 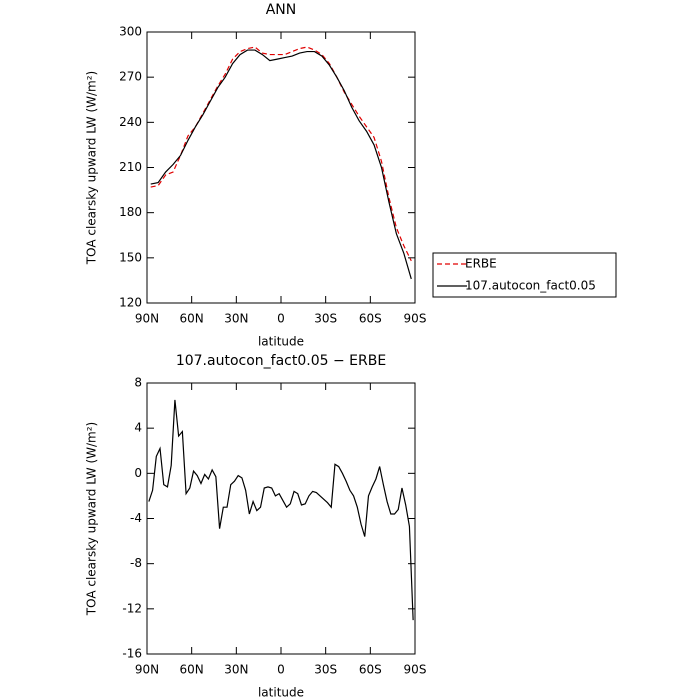 What do you see at coordinates (481, 264) in the screenshot?
I see `legend-label: ERBE` at bounding box center [481, 264].